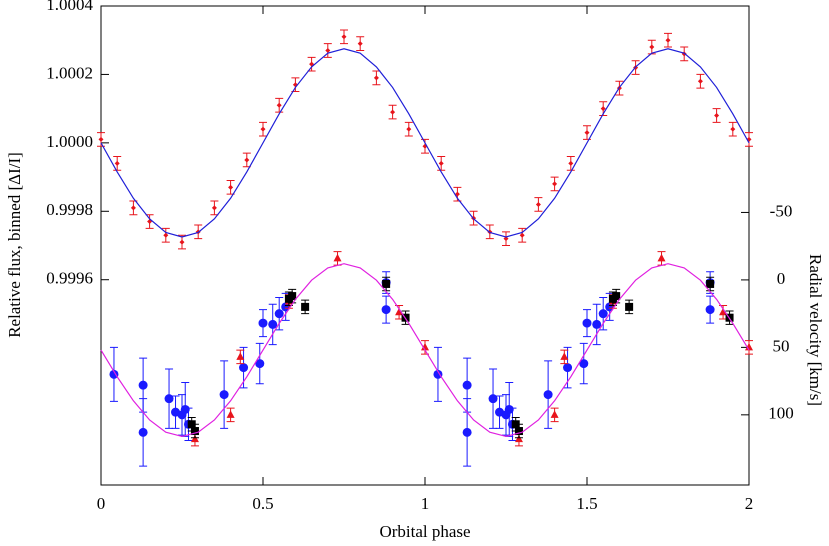 The image size is (829, 546). Describe the element at coordinates (262, 503) in the screenshot. I see `x-tick-label: 0.5` at that location.